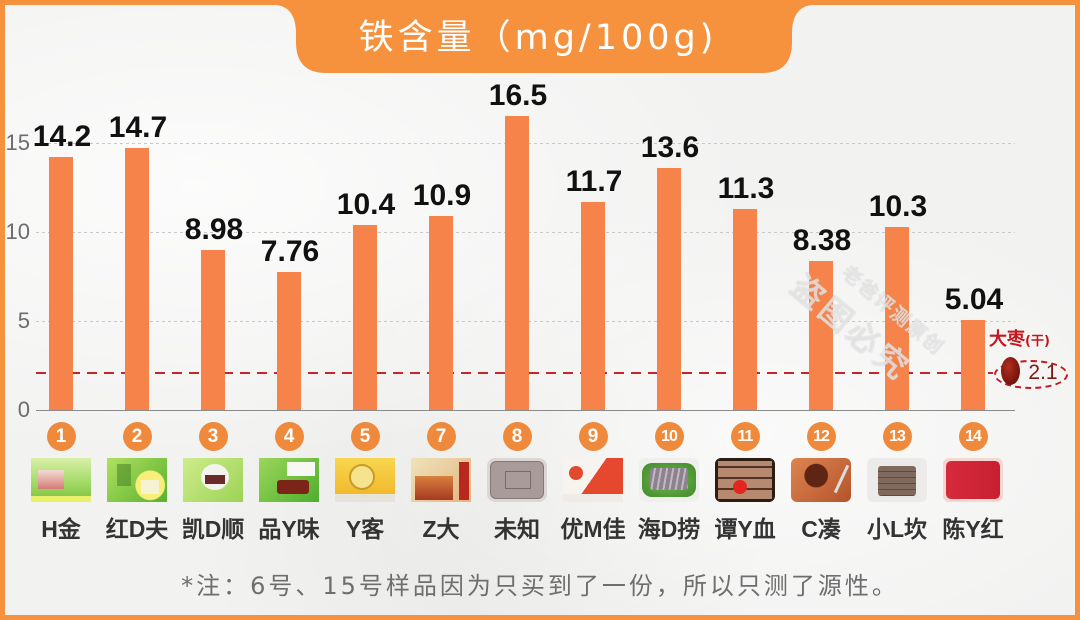  Describe the element at coordinates (138, 127) in the screenshot. I see `value-label-sample-2: 14.7` at that location.